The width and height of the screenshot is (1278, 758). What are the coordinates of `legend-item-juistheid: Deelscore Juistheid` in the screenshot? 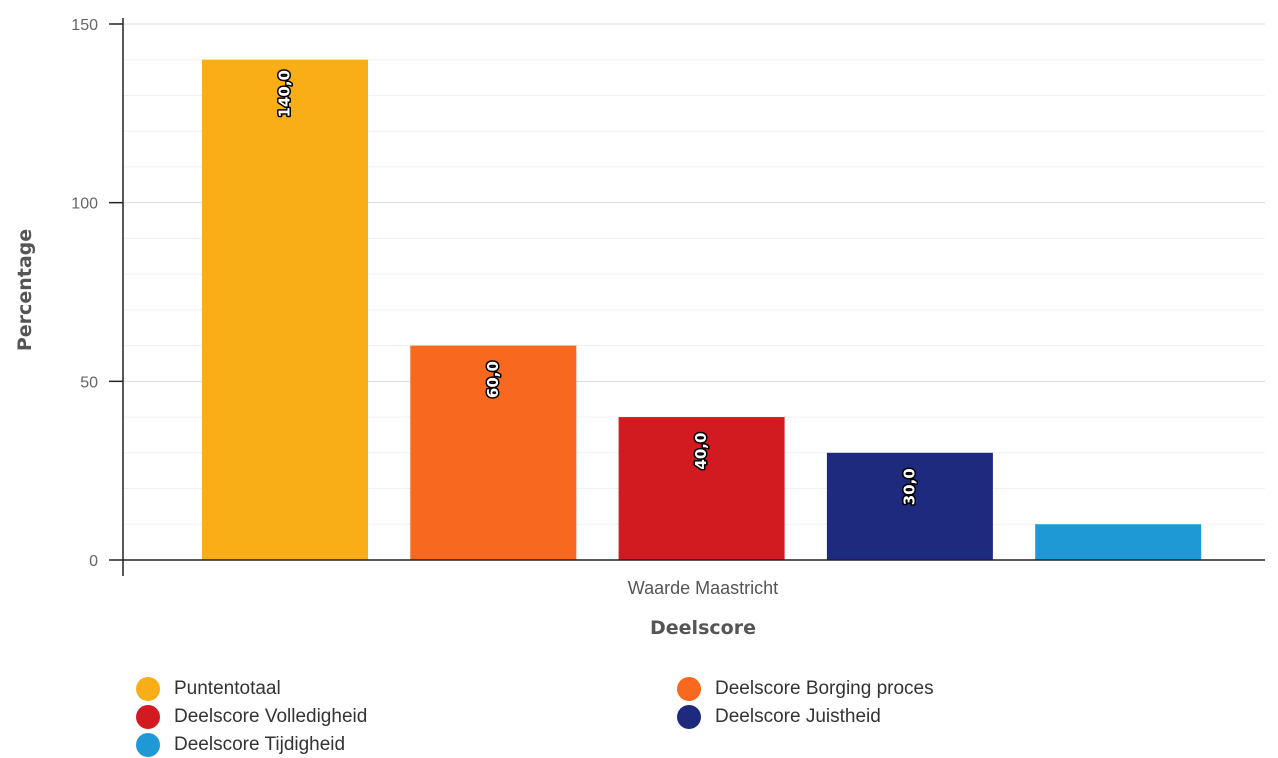 It's located at (779, 717).